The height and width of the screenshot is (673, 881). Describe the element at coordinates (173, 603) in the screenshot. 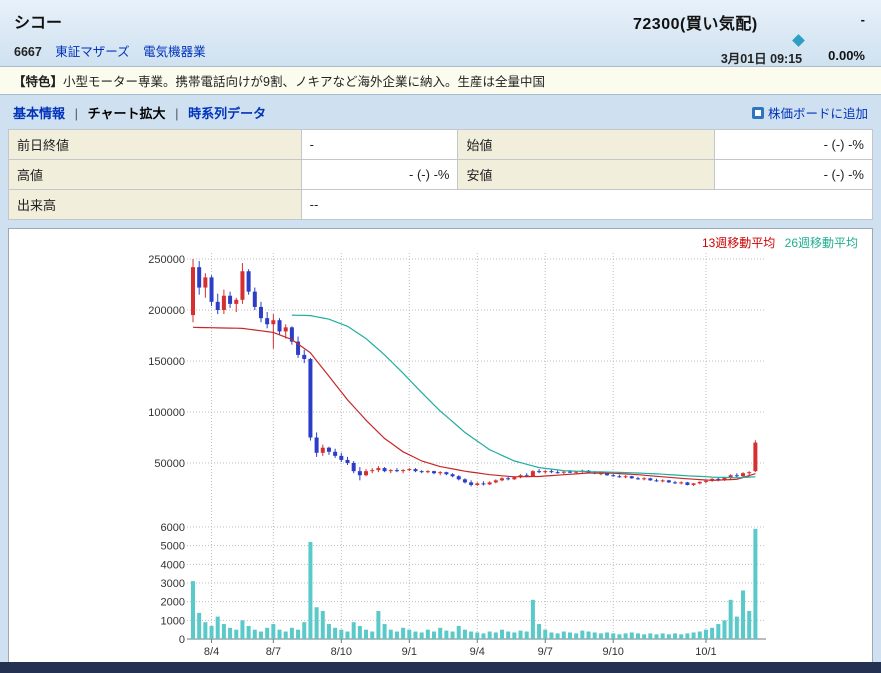

I see `svg-text: 2000` at that location.